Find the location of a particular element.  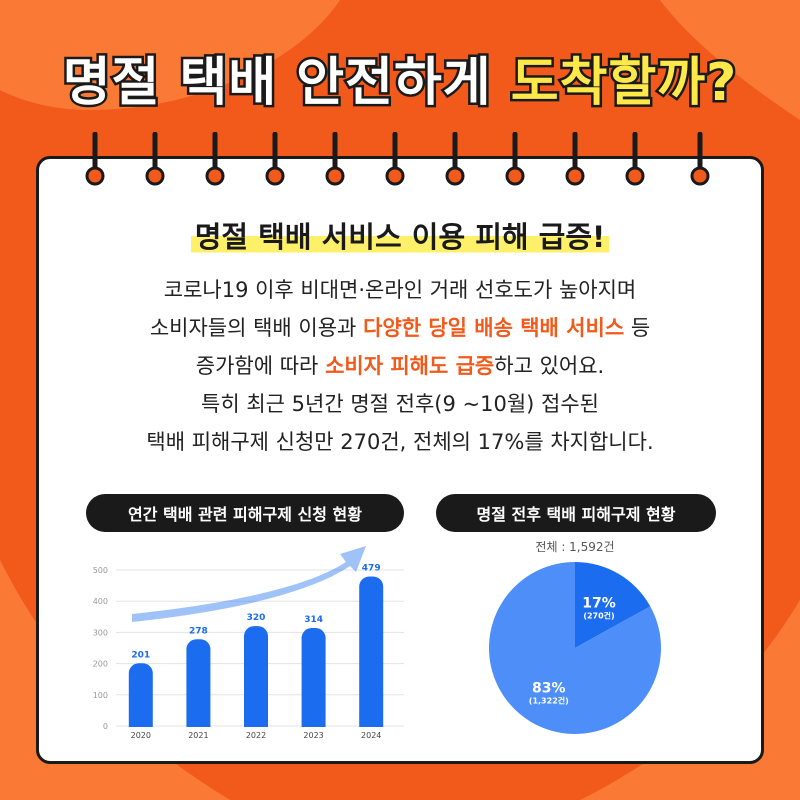

pie-count-label: (1,322건) is located at coordinates (549, 700).